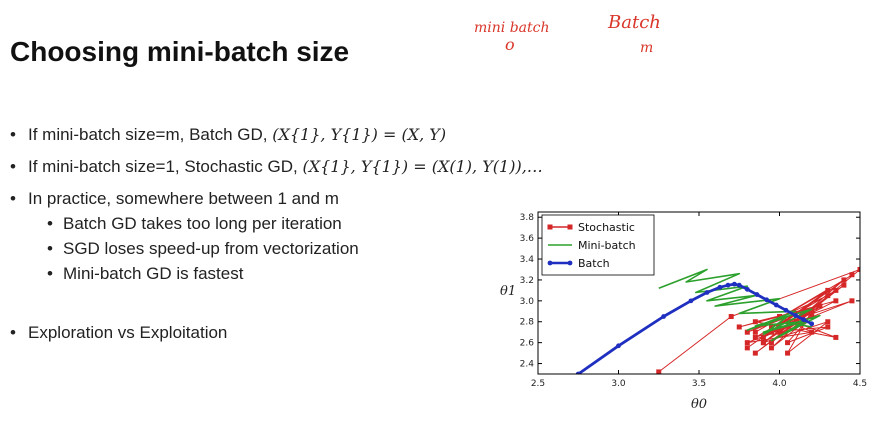 The height and width of the screenshot is (448, 895). Describe the element at coordinates (527, 281) in the screenshot. I see `y-tick-label: 3.2` at that location.